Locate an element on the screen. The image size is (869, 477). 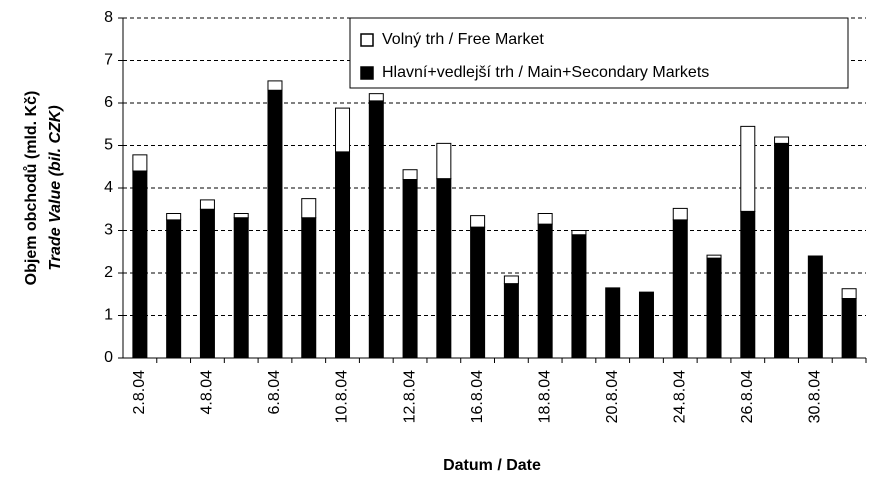
x-tick-label: 12.8.04 is located at coordinates (409, 396).